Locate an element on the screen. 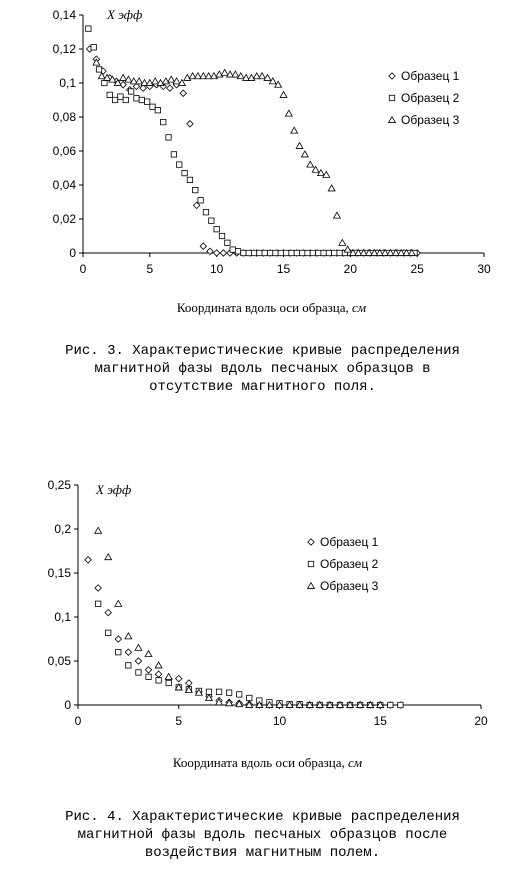 The image size is (525, 890). x-tick-label: 30 is located at coordinates (484, 269).